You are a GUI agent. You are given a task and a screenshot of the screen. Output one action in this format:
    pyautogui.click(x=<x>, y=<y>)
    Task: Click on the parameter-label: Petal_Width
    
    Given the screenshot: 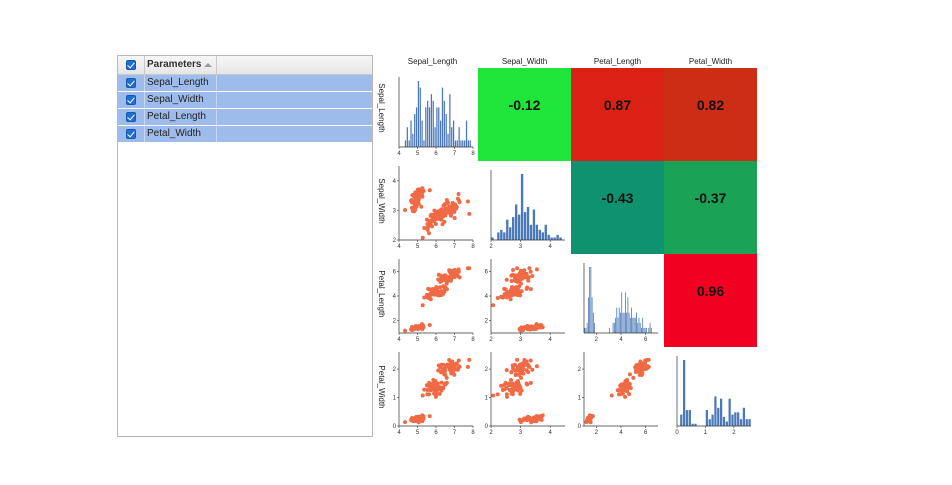 What is the action you would take?
    pyautogui.click(x=181, y=134)
    